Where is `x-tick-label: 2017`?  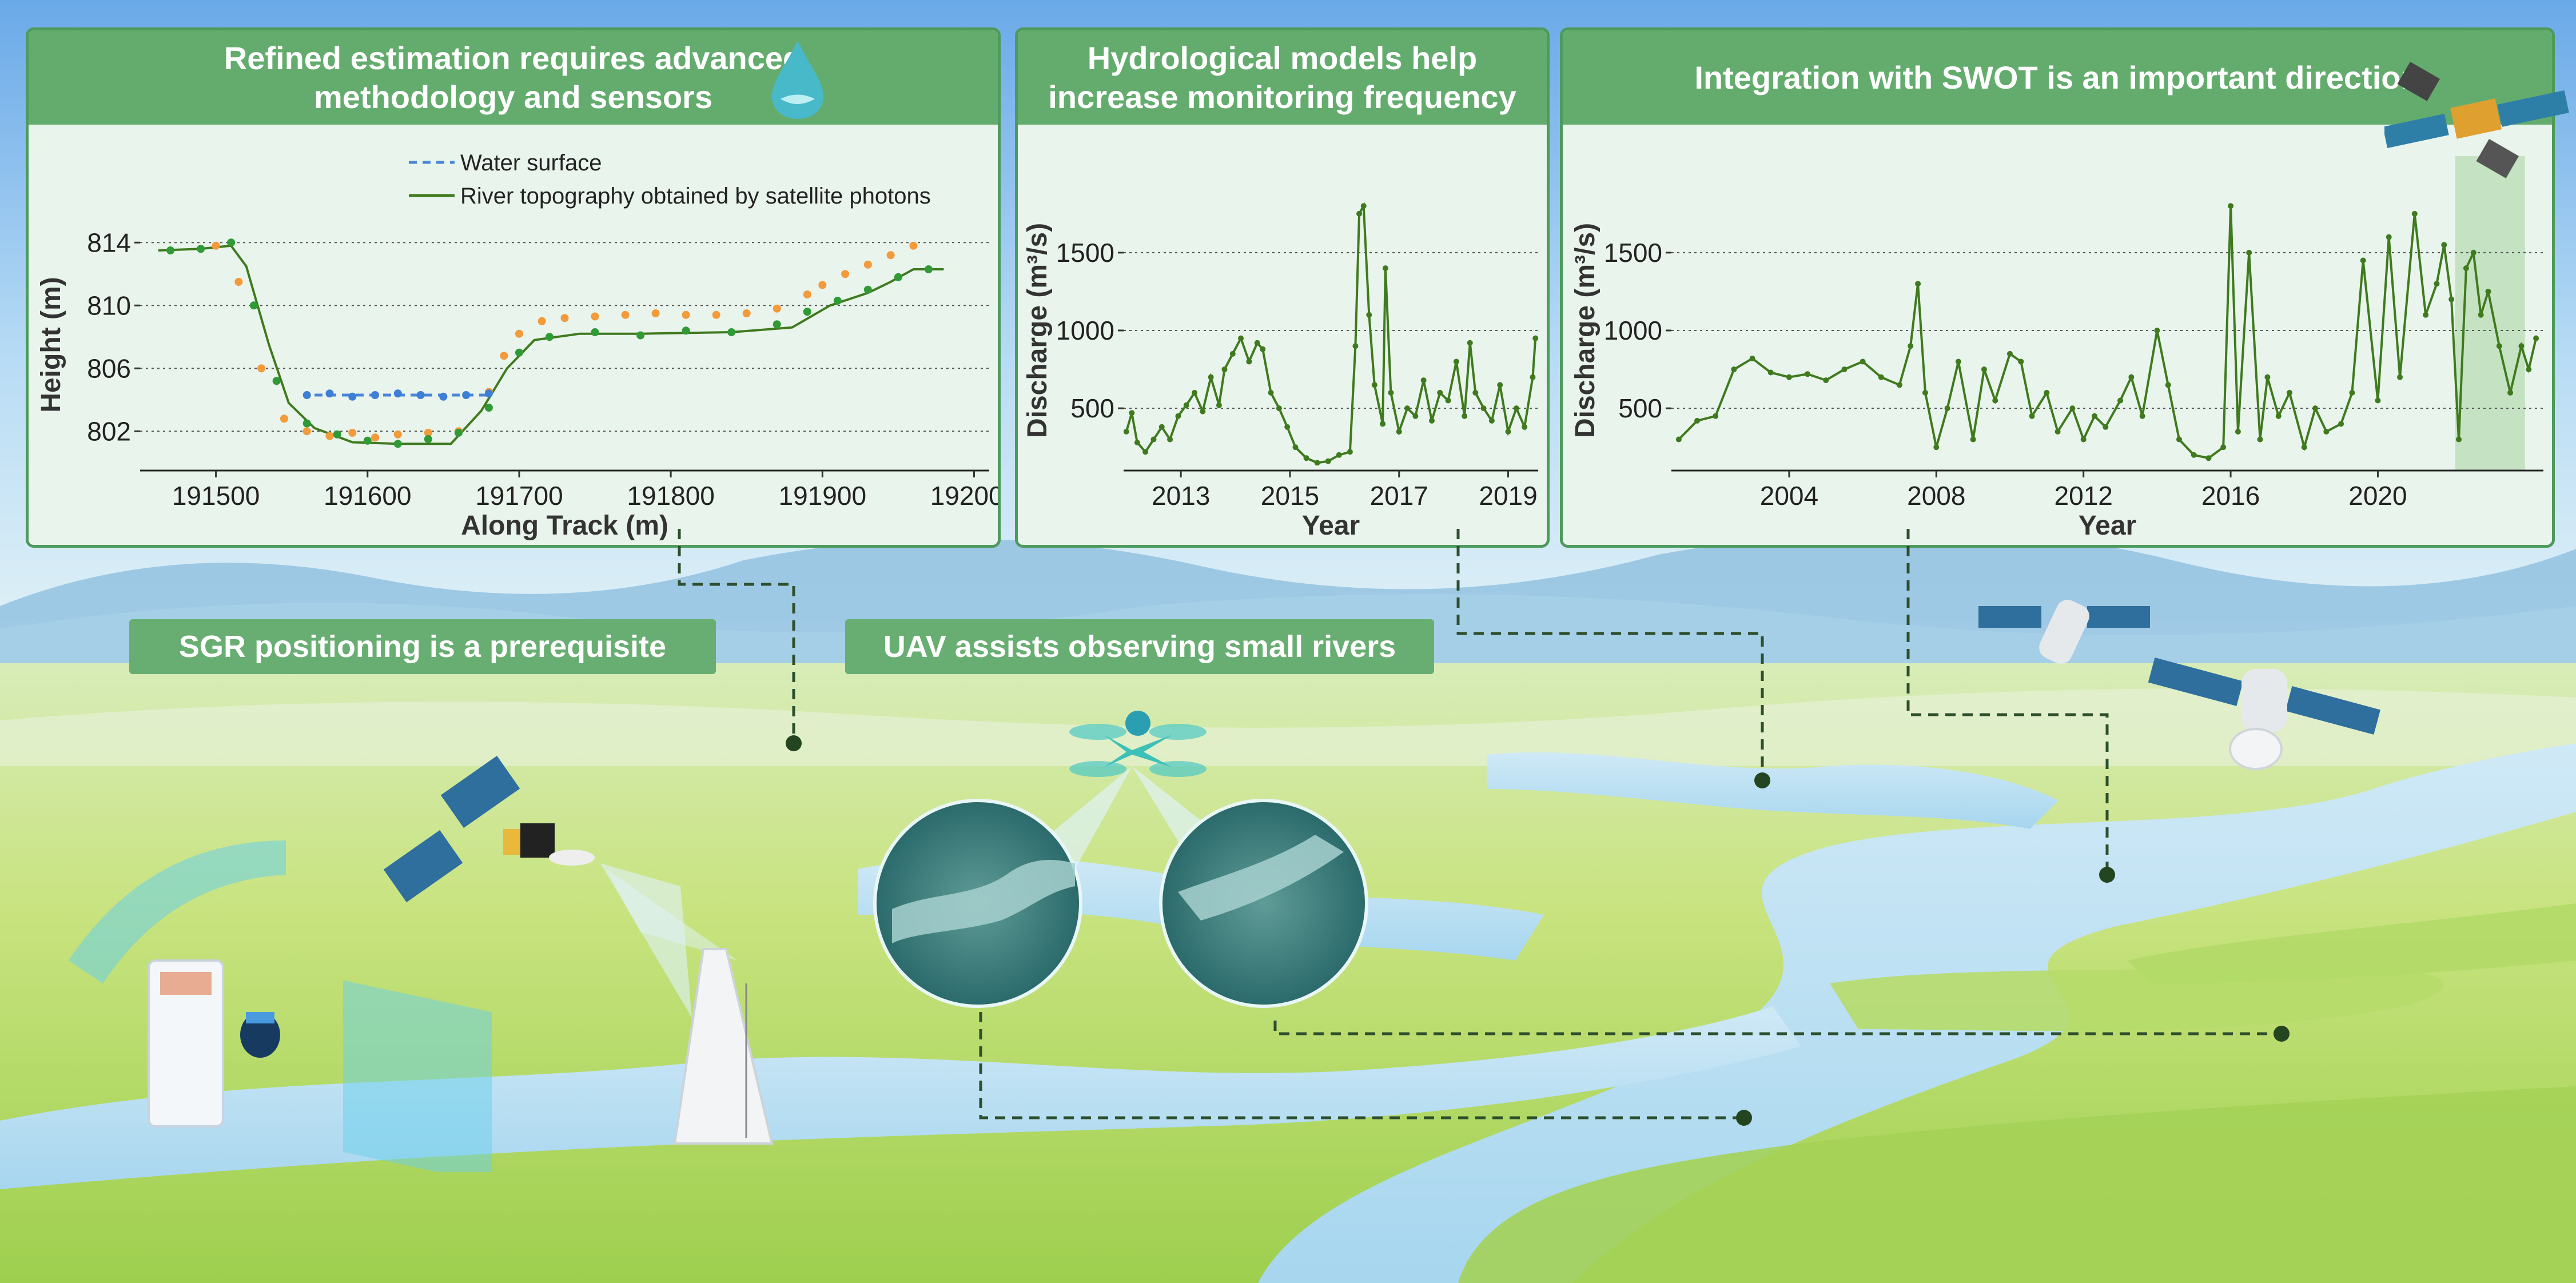 x-tick-label: 2017 is located at coordinates (1399, 496).